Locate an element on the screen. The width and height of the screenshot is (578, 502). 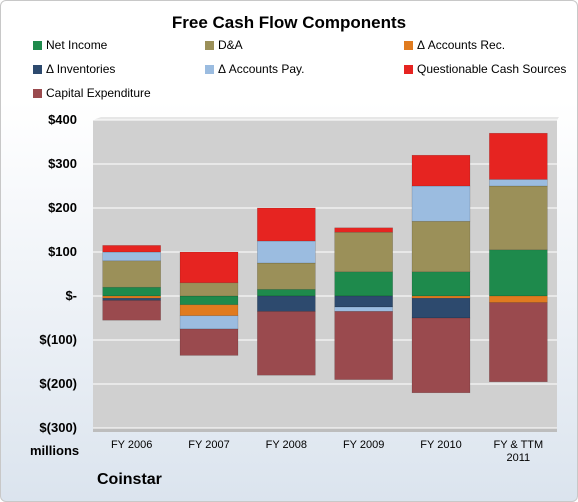
units-label: millions is located at coordinates (55, 450).